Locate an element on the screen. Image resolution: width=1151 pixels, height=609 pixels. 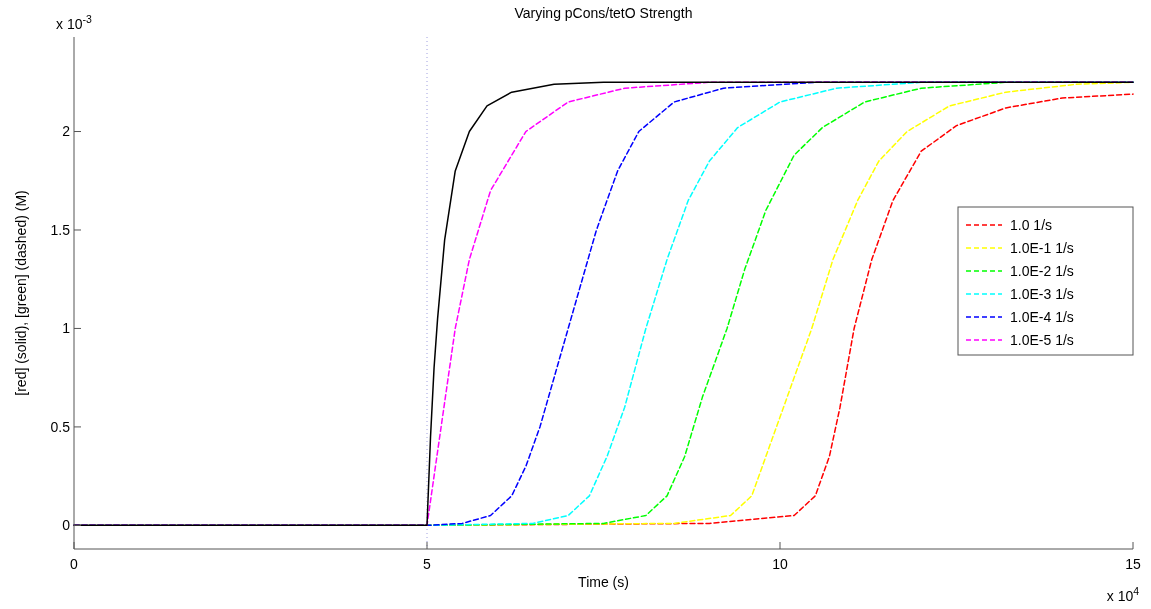
legend-label: 1.0E-2 1/s is located at coordinates (1042, 270).